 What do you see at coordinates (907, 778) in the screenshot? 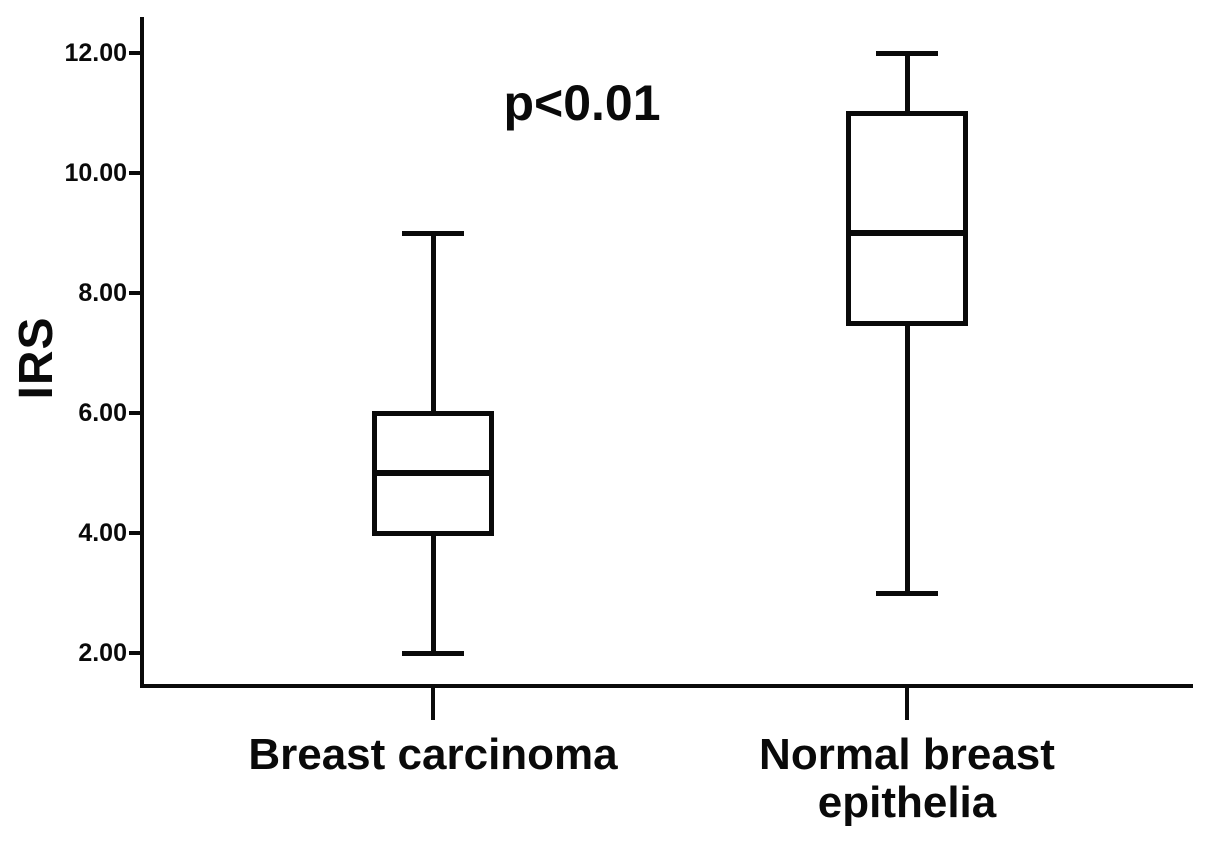
I see `x-category-label: Normal breast epithelia` at bounding box center [907, 778].